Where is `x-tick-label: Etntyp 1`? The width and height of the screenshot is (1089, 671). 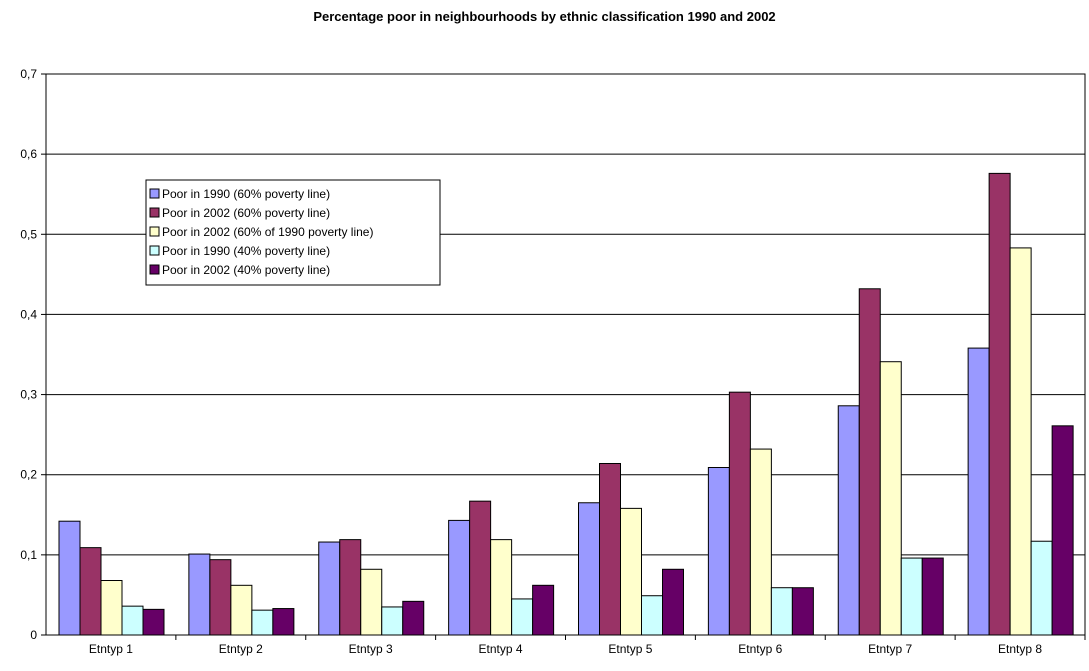 x-tick-label: Etntyp 1 is located at coordinates (111, 649).